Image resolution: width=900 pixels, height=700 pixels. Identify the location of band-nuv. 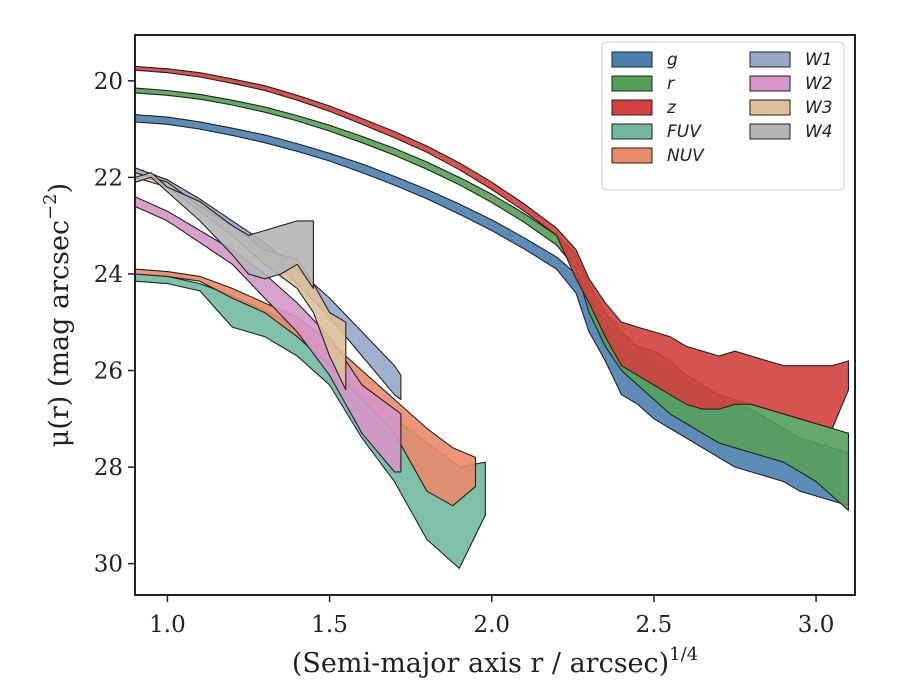
(306, 387).